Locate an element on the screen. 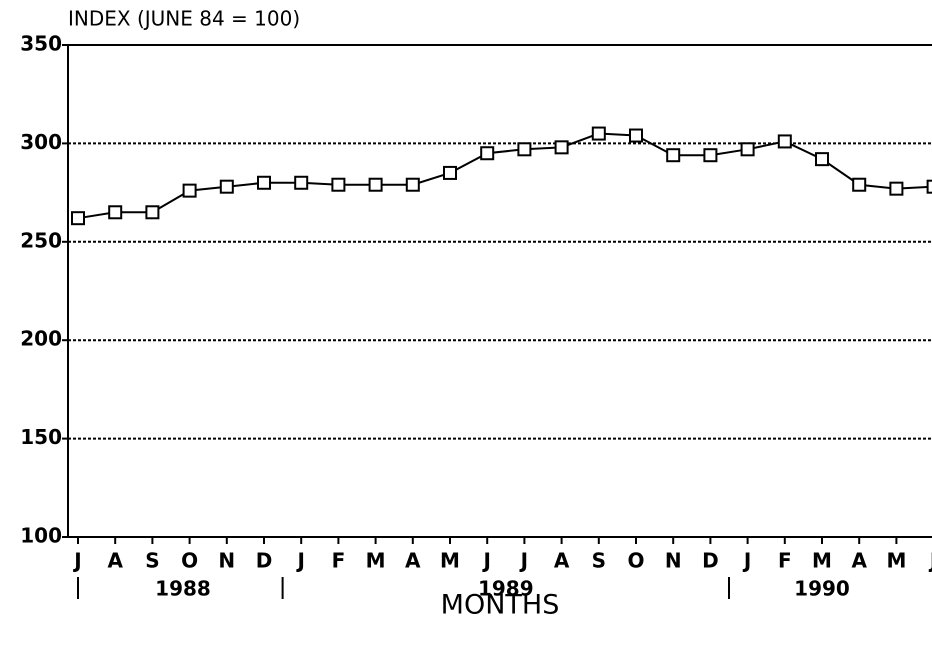 The width and height of the screenshot is (932, 646). y-tick-label: 200 is located at coordinates (41, 339).